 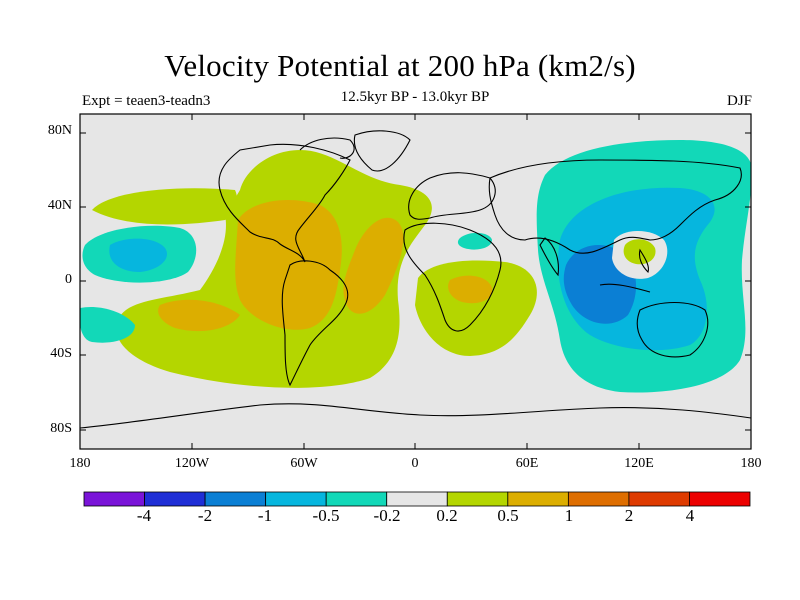 What do you see at coordinates (373, 265) in the screenshot?
I see `strong-positive-east-atlantic` at bounding box center [373, 265].